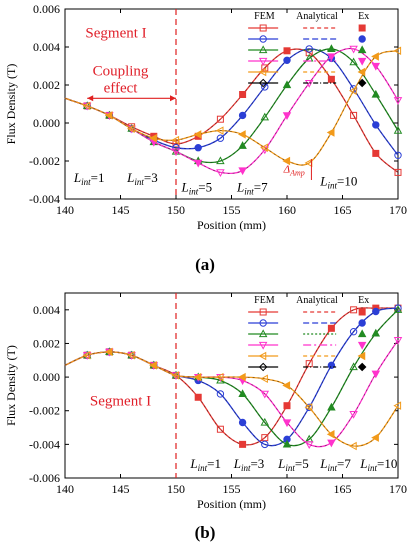  I want to click on legend-header-analytical: Analytical, so click(317, 300).